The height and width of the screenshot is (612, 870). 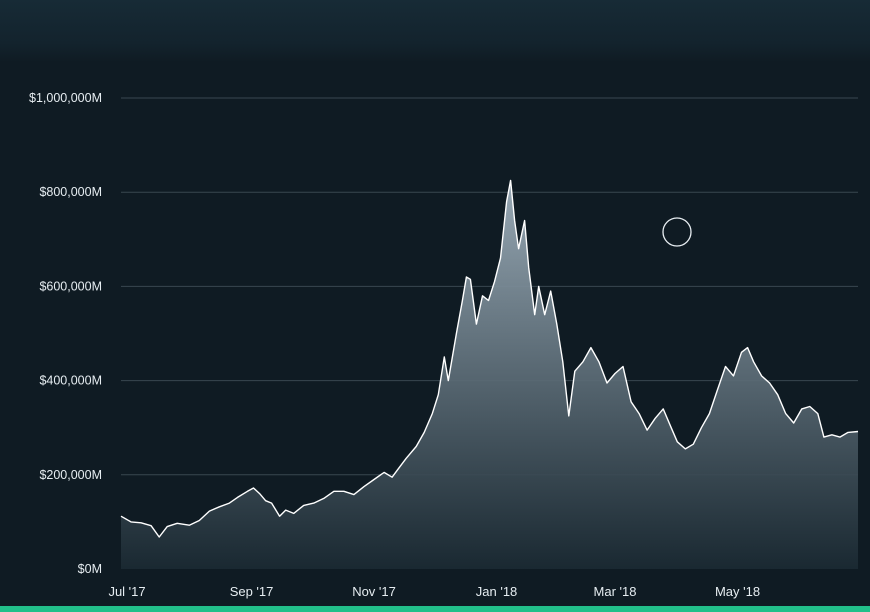 What do you see at coordinates (677, 232) in the screenshot?
I see `cursor-ring` at bounding box center [677, 232].